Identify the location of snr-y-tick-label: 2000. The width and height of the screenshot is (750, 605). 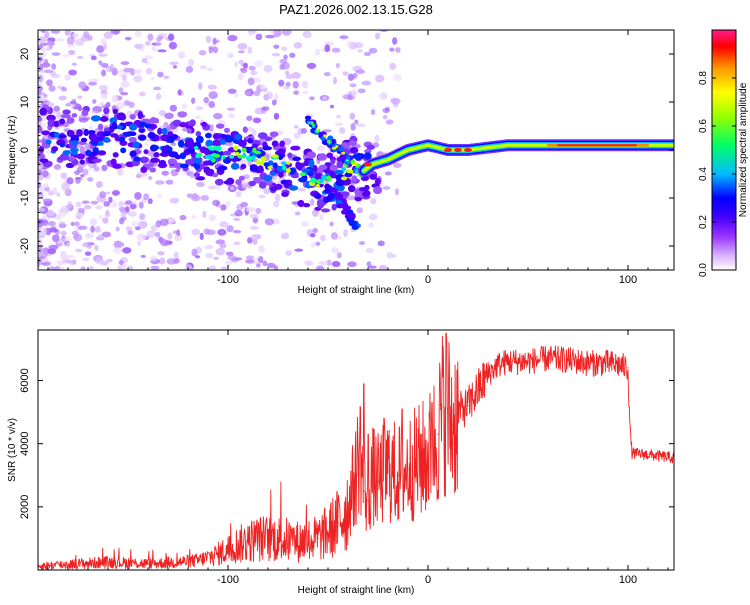
(25, 507).